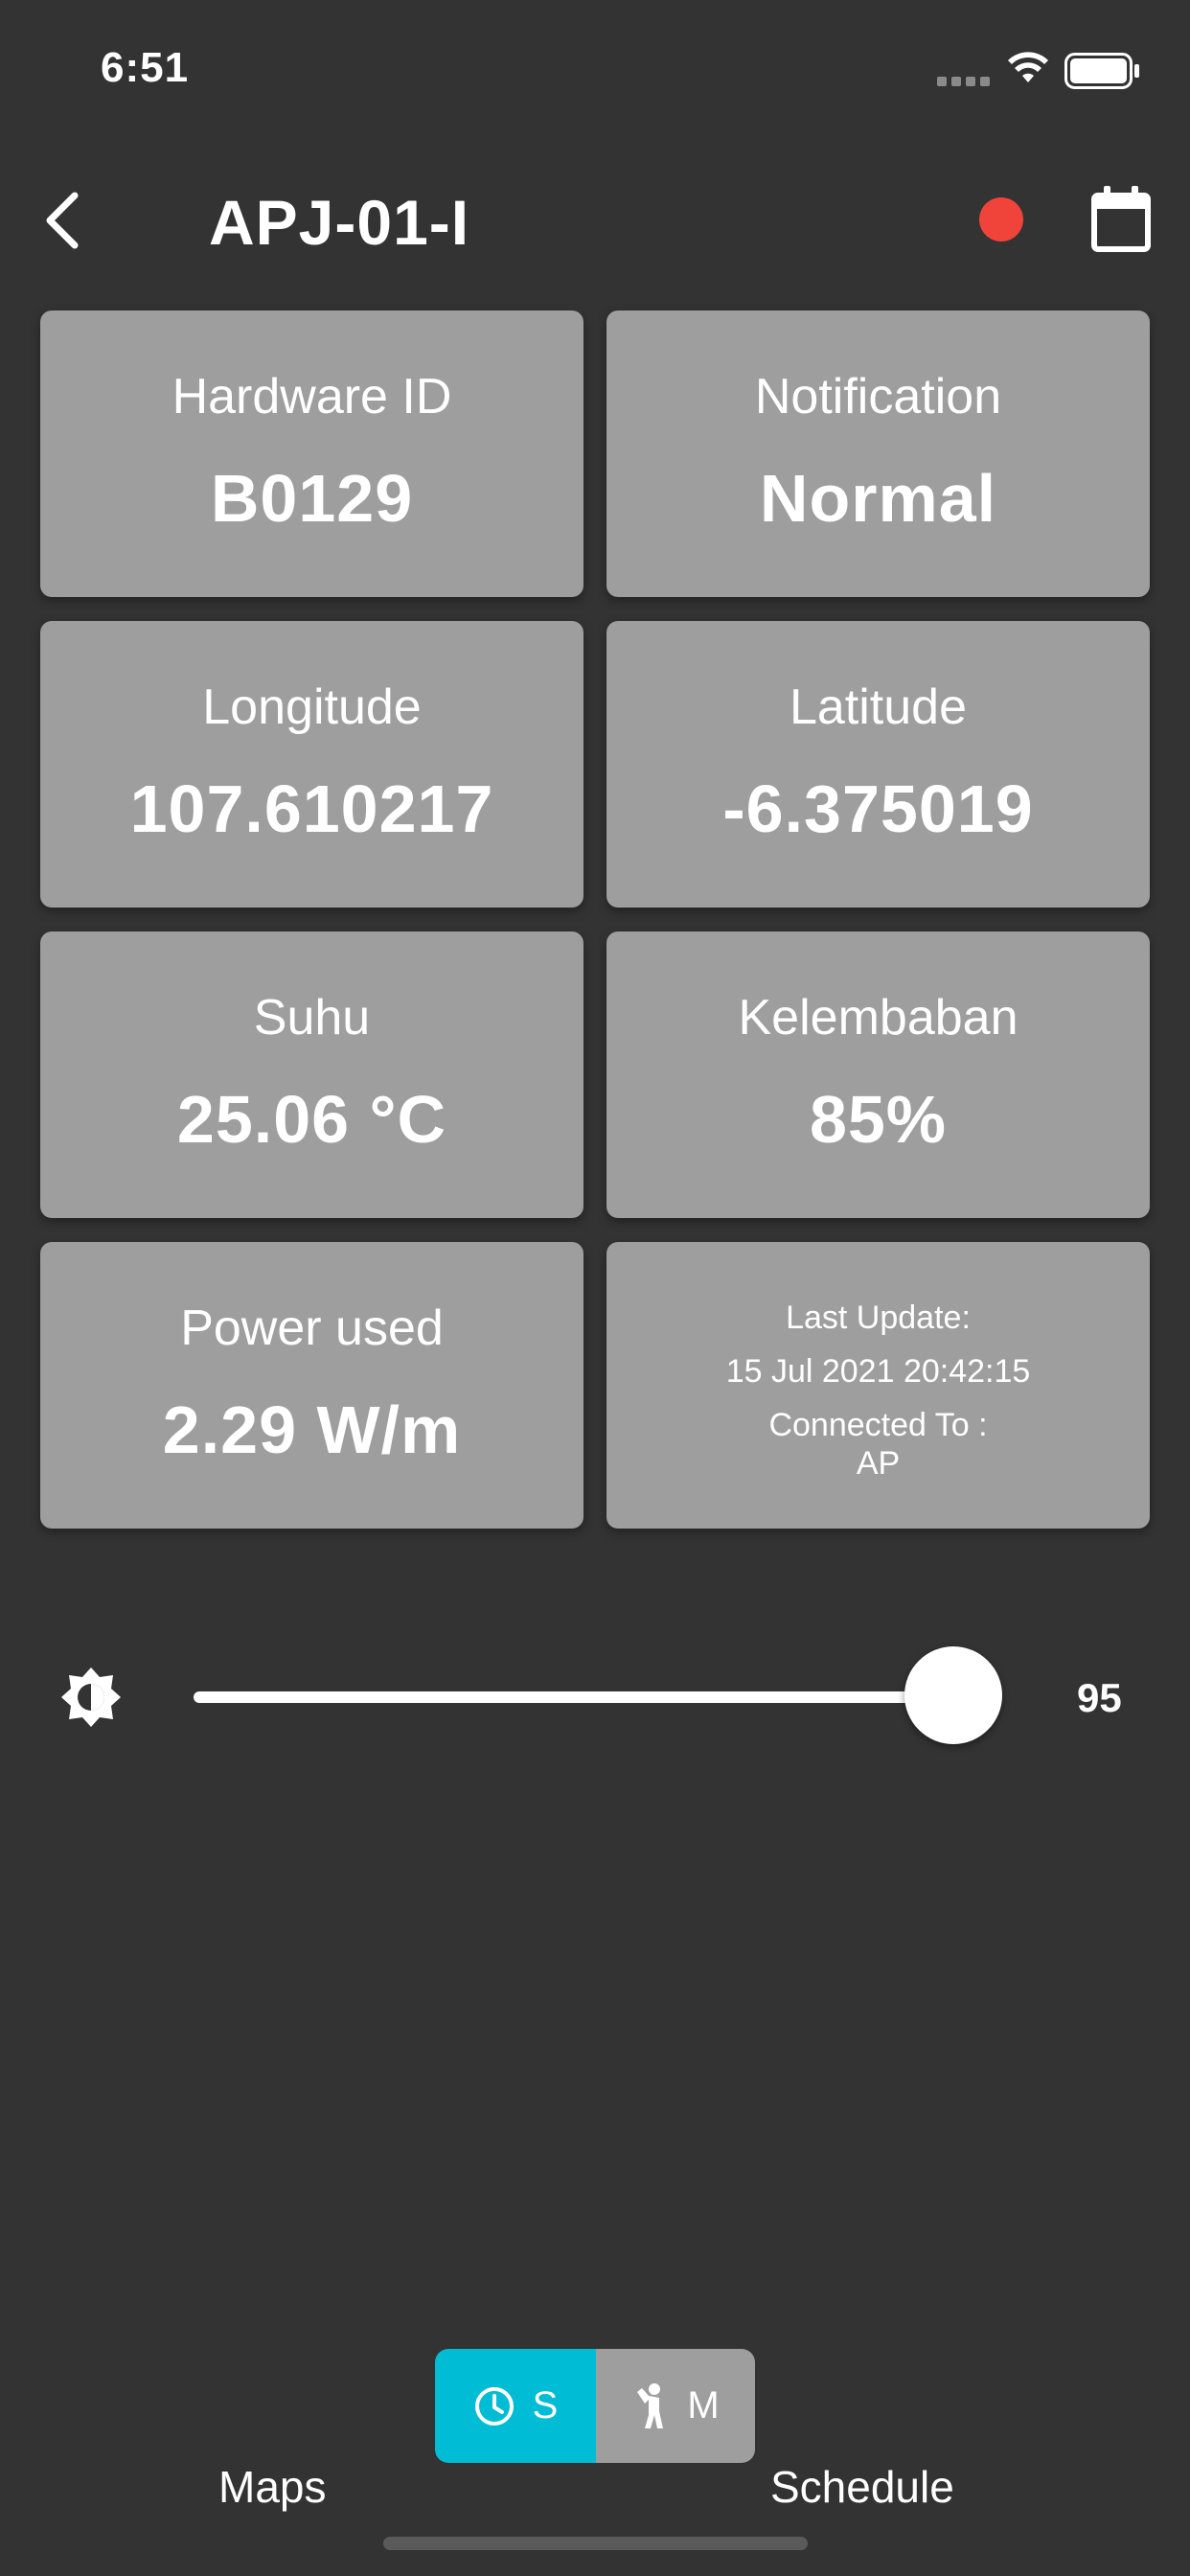  I want to click on brightness-slider, so click(596, 1697).